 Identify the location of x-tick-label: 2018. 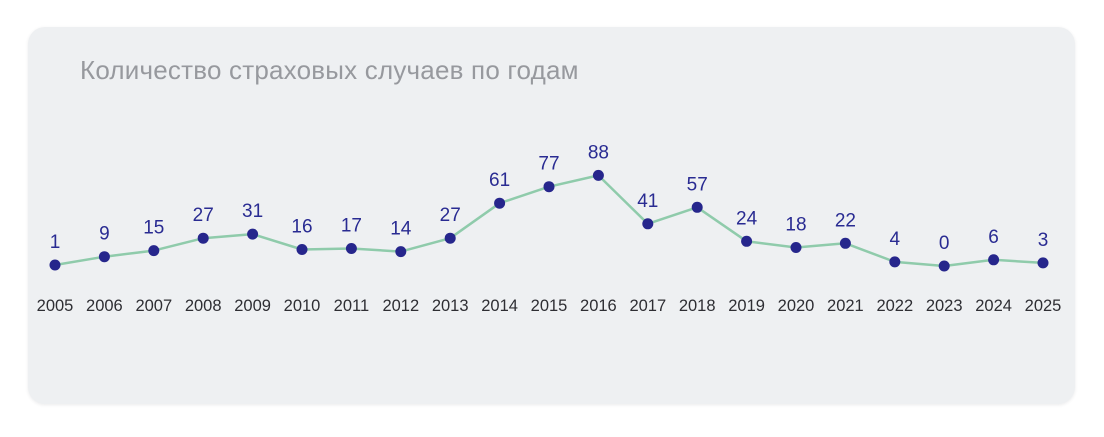
(697, 306).